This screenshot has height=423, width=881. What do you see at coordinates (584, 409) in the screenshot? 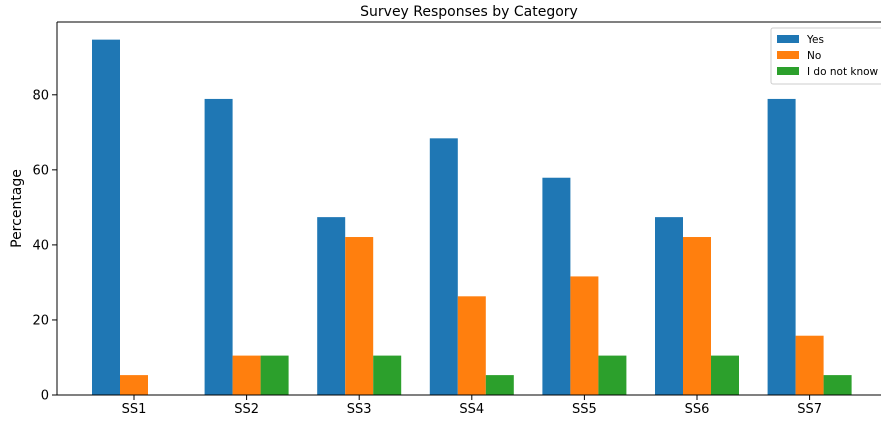
I see `x-tick-label: SS5` at bounding box center [584, 409].